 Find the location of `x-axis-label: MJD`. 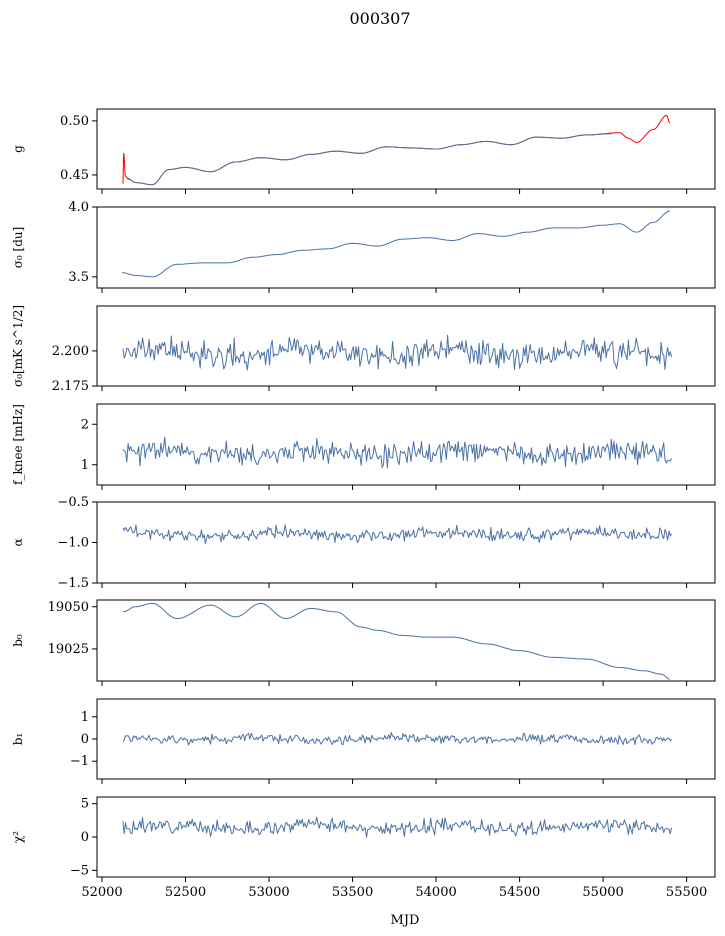

x-axis-label: MJD is located at coordinates (405, 920).